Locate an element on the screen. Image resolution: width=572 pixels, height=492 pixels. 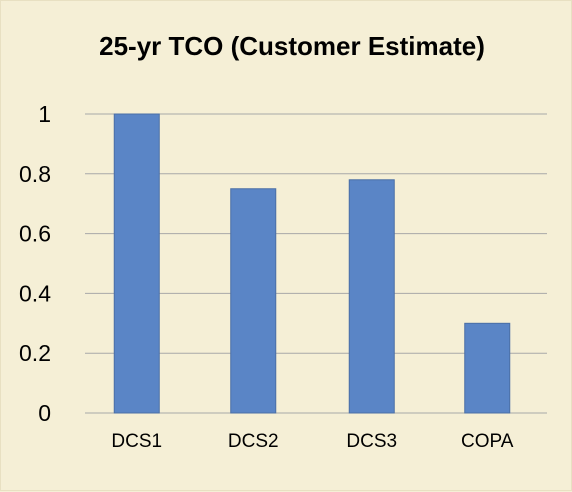
y-axis-ticks: 0 0.2 0.4 0.6 0.8 1 is located at coordinates (35, 263).